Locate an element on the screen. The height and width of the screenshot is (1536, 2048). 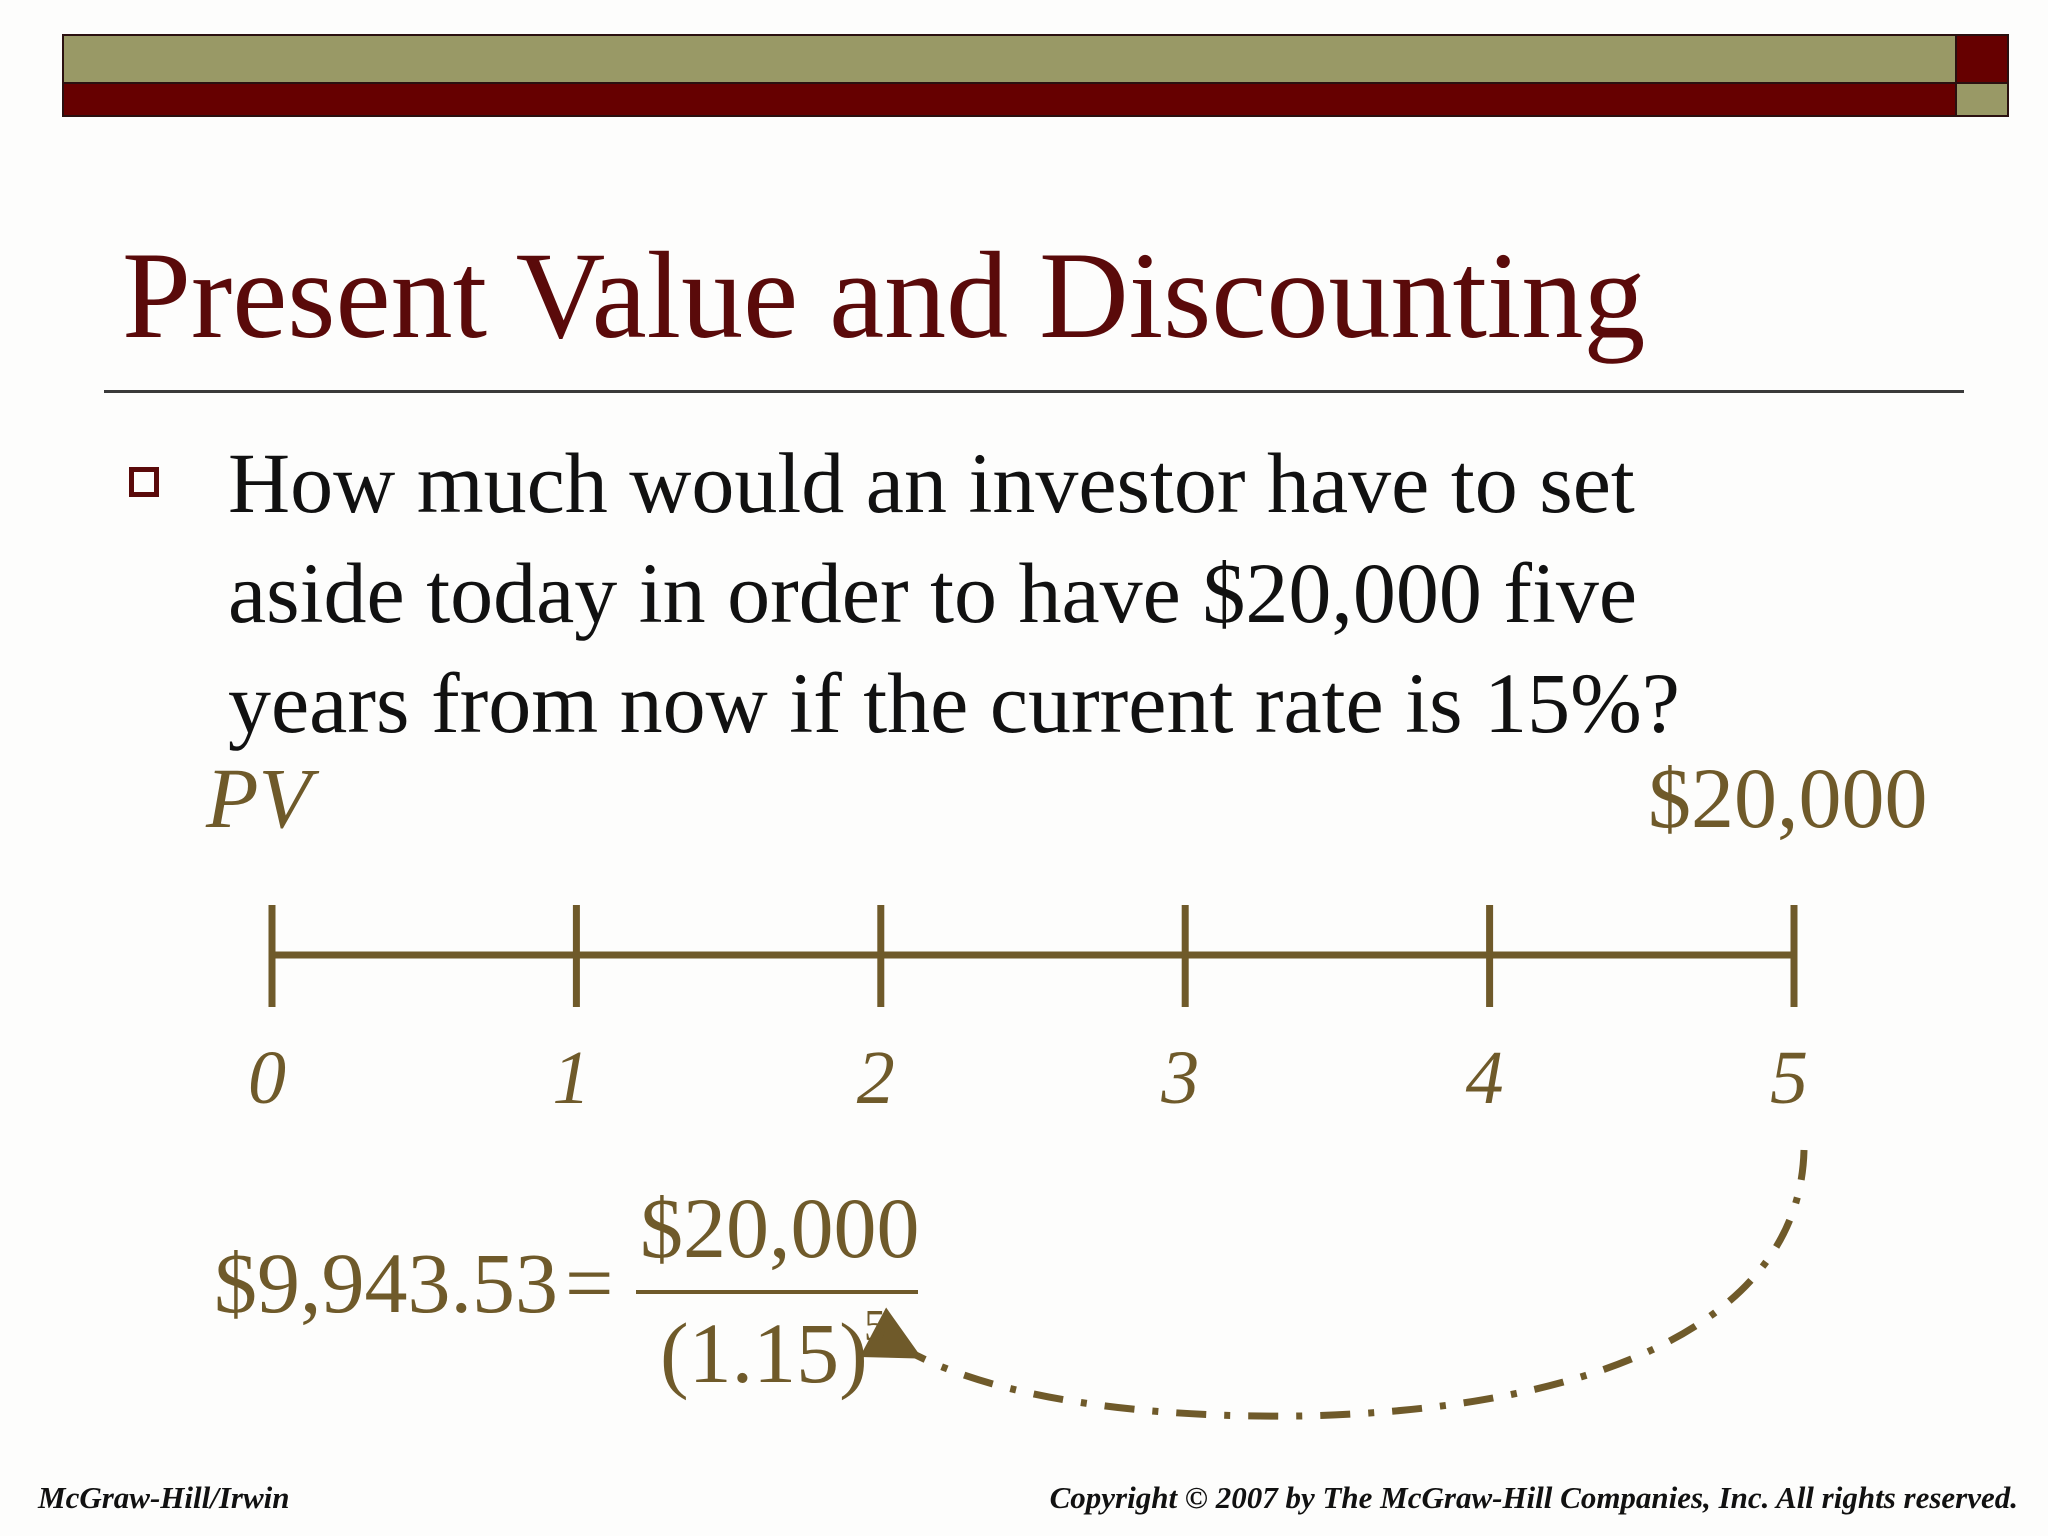
timeline-start-label: PV is located at coordinates (259, 798).